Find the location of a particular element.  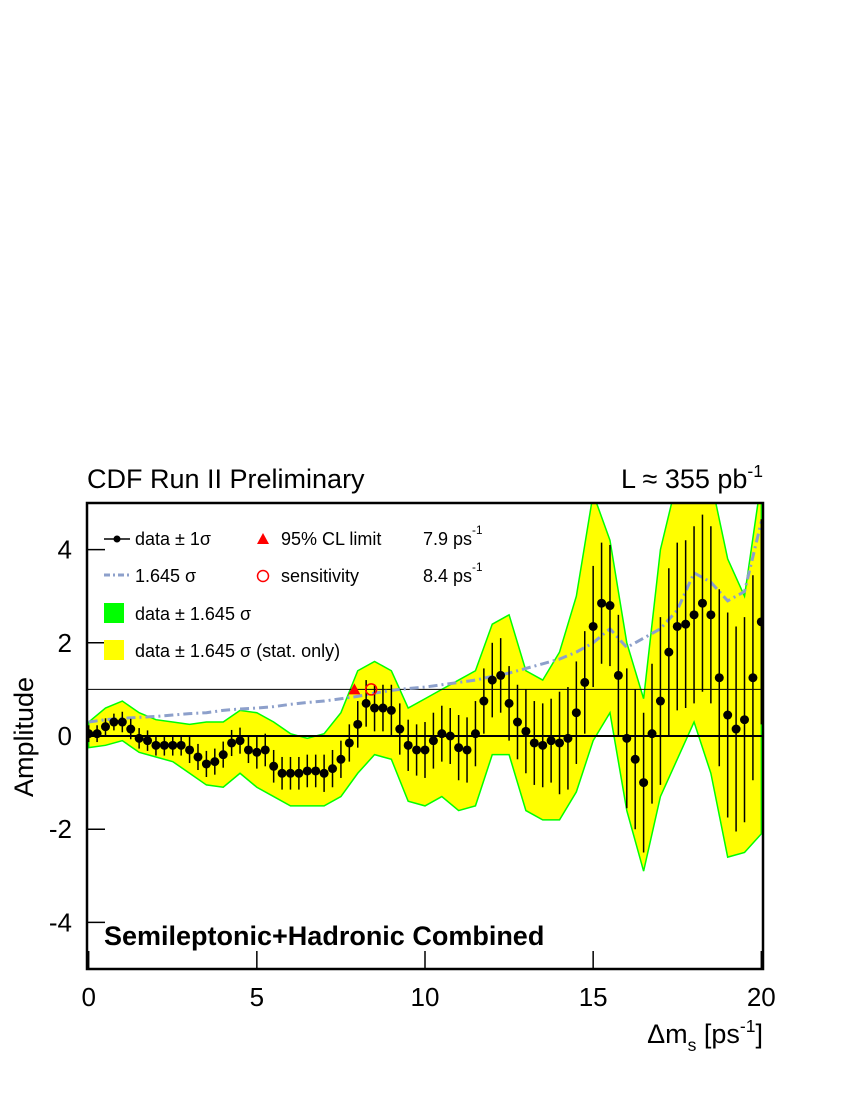

legend-value: 7.9 ps-1 is located at coordinates (452, 536).